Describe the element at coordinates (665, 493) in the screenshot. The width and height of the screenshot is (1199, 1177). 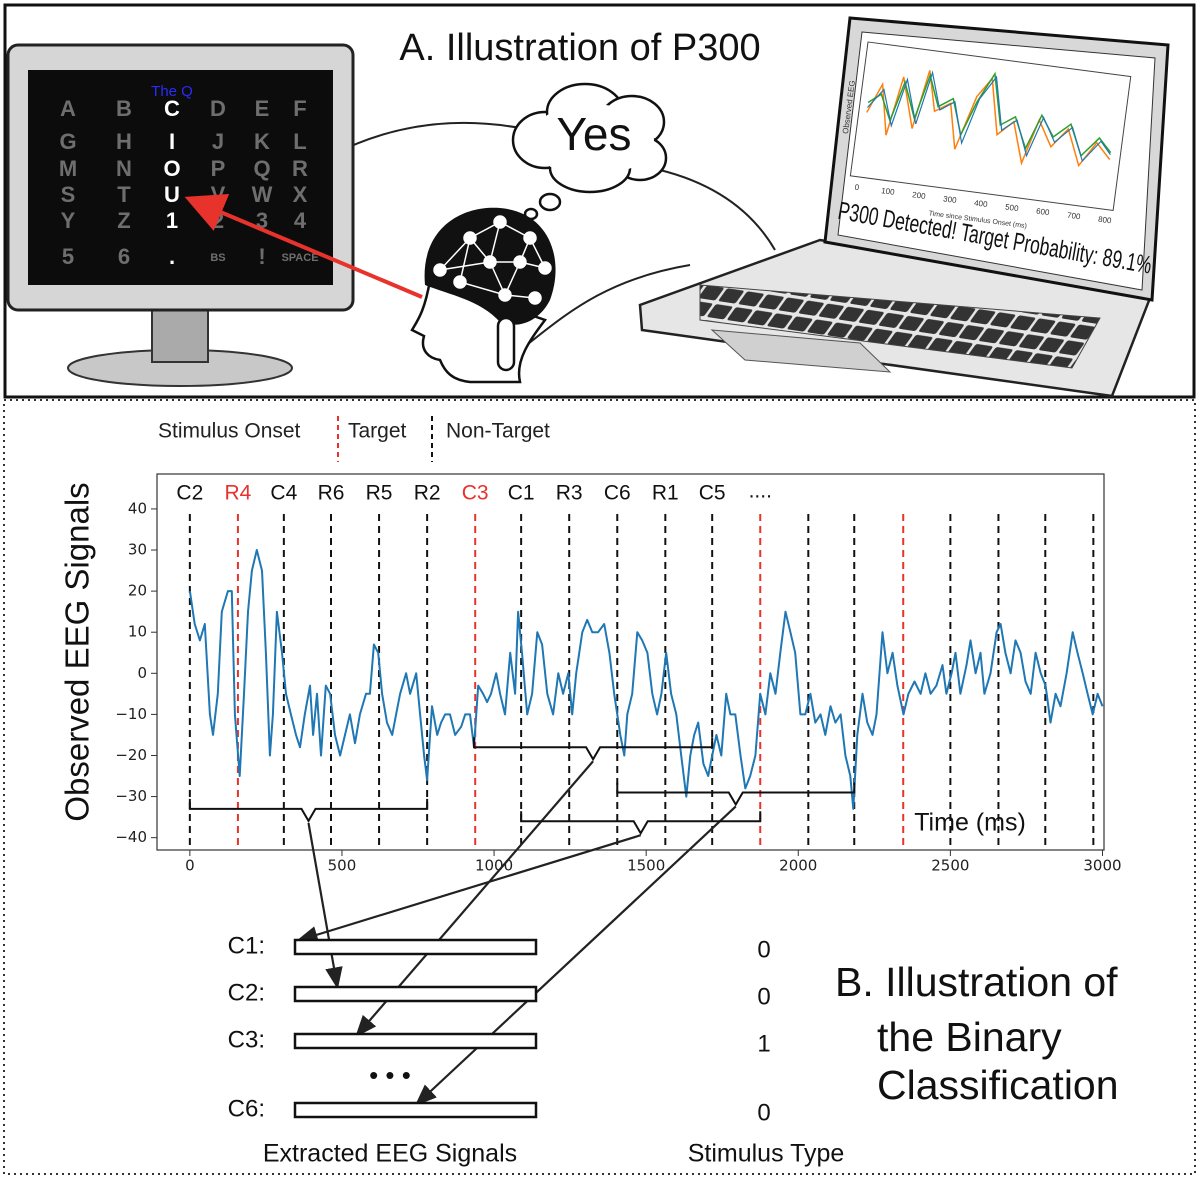
I see `stimulus-label: R1` at that location.